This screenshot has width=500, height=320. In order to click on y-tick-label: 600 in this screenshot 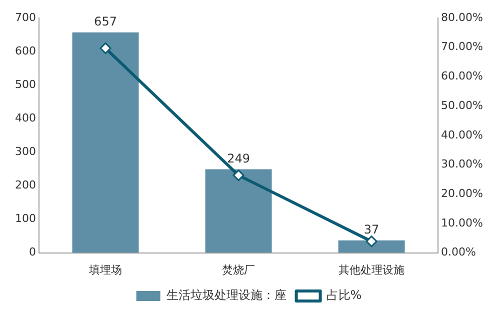, I will do `click(25, 51)`.